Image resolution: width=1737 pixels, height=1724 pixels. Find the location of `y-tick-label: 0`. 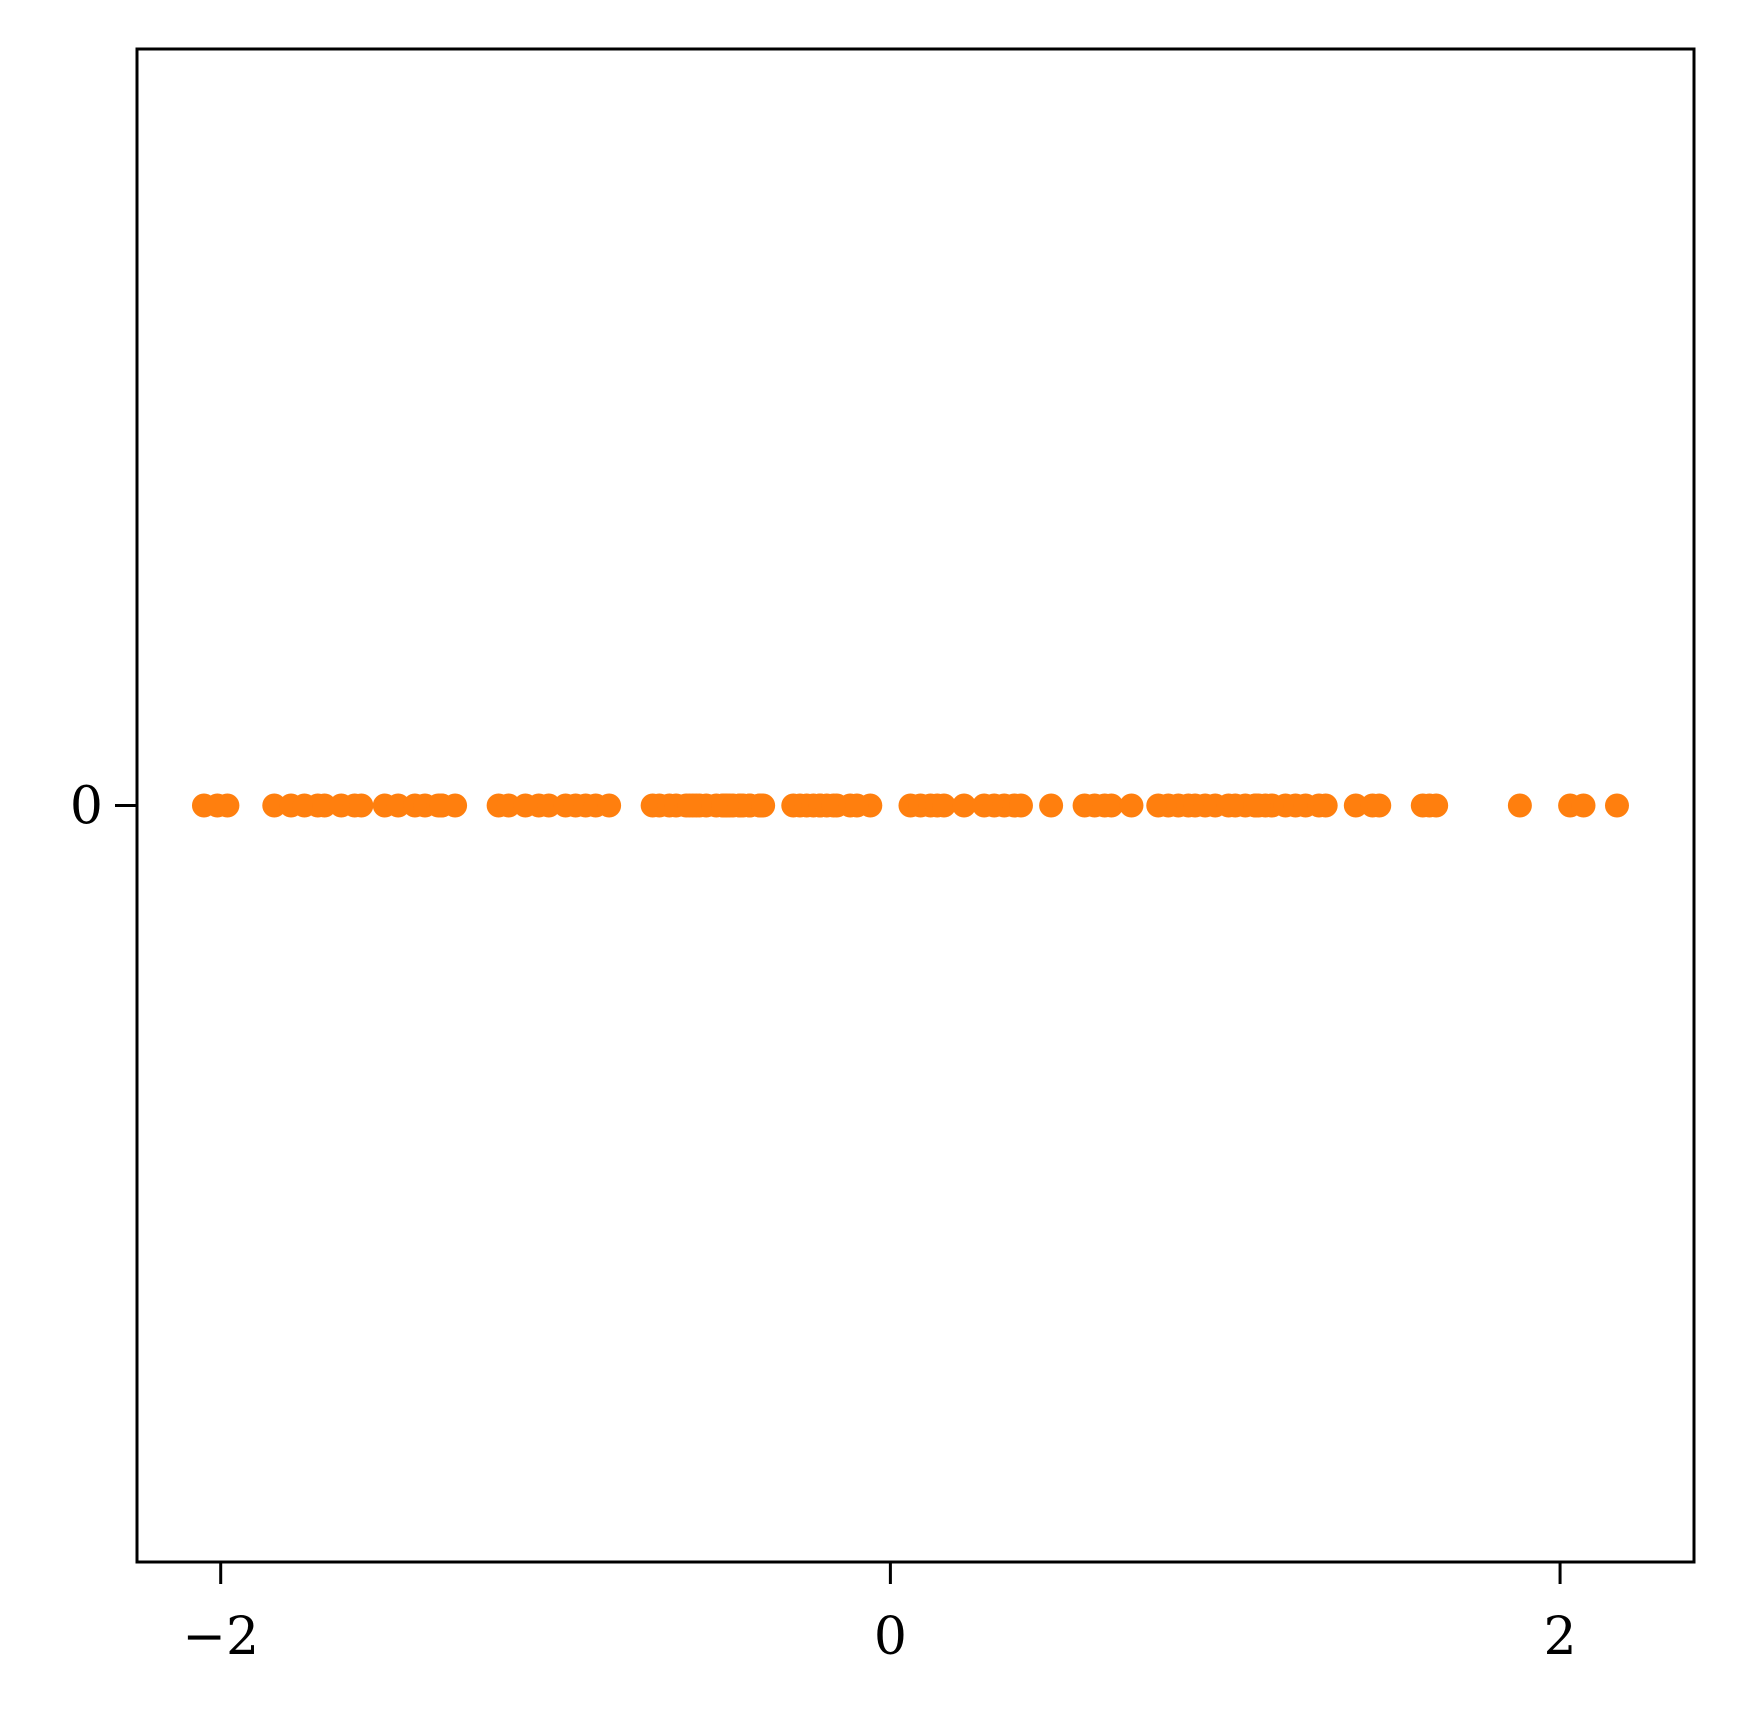

y-tick-label: 0 is located at coordinates (86, 807).